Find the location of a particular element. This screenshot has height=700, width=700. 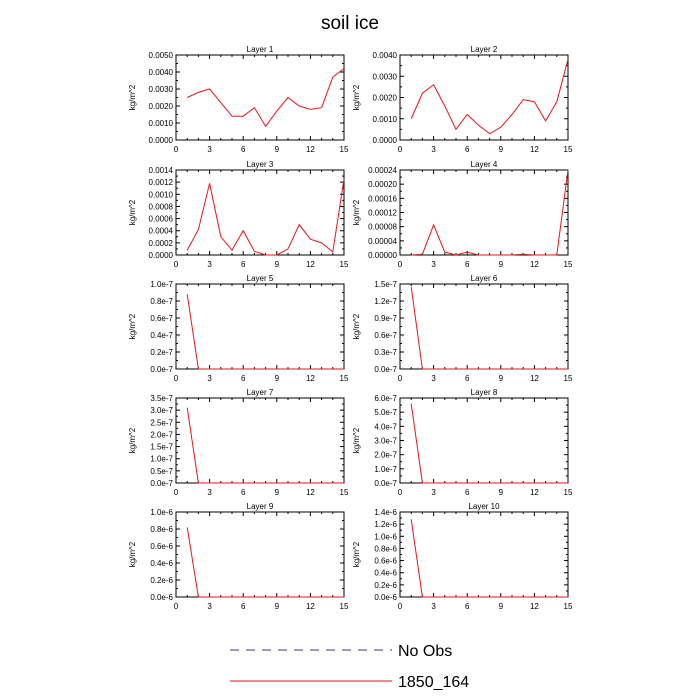

layer-8-ytick-label: 1.0e-7 is located at coordinates (385, 469).